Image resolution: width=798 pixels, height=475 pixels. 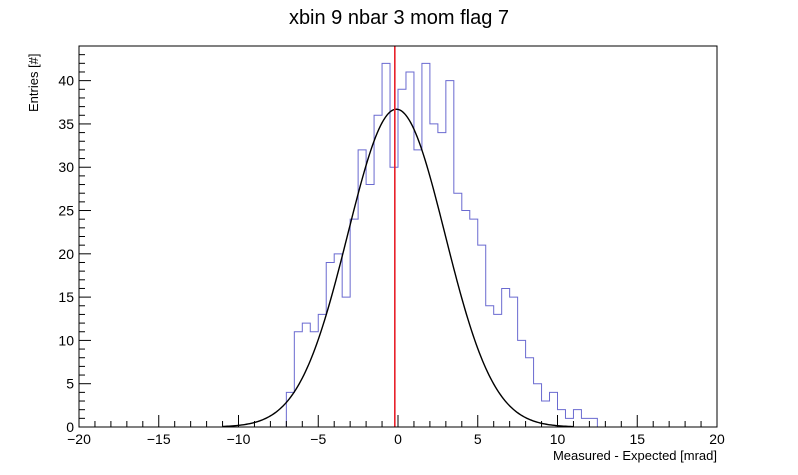 What do you see at coordinates (717, 439) in the screenshot?
I see `x-tick-label: 20` at bounding box center [717, 439].